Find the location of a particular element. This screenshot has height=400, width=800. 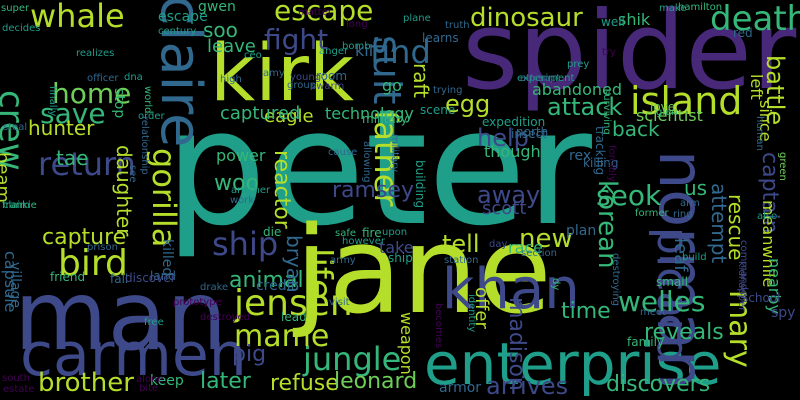

word-tracking: tracking is located at coordinates (600, 151).